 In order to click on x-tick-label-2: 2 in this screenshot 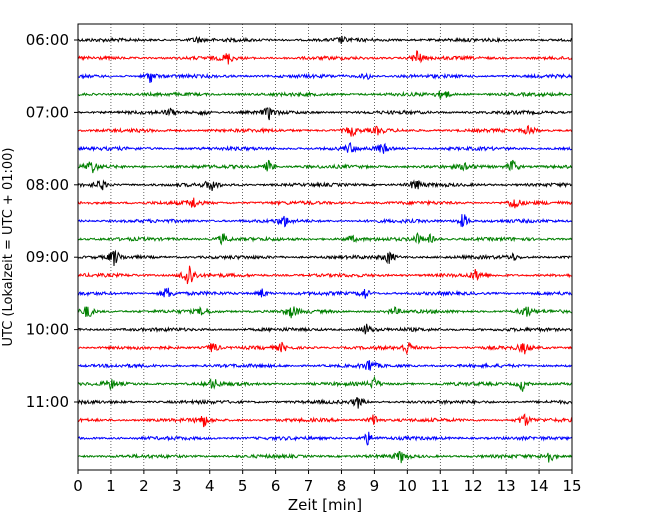, I will do `click(144, 486)`.